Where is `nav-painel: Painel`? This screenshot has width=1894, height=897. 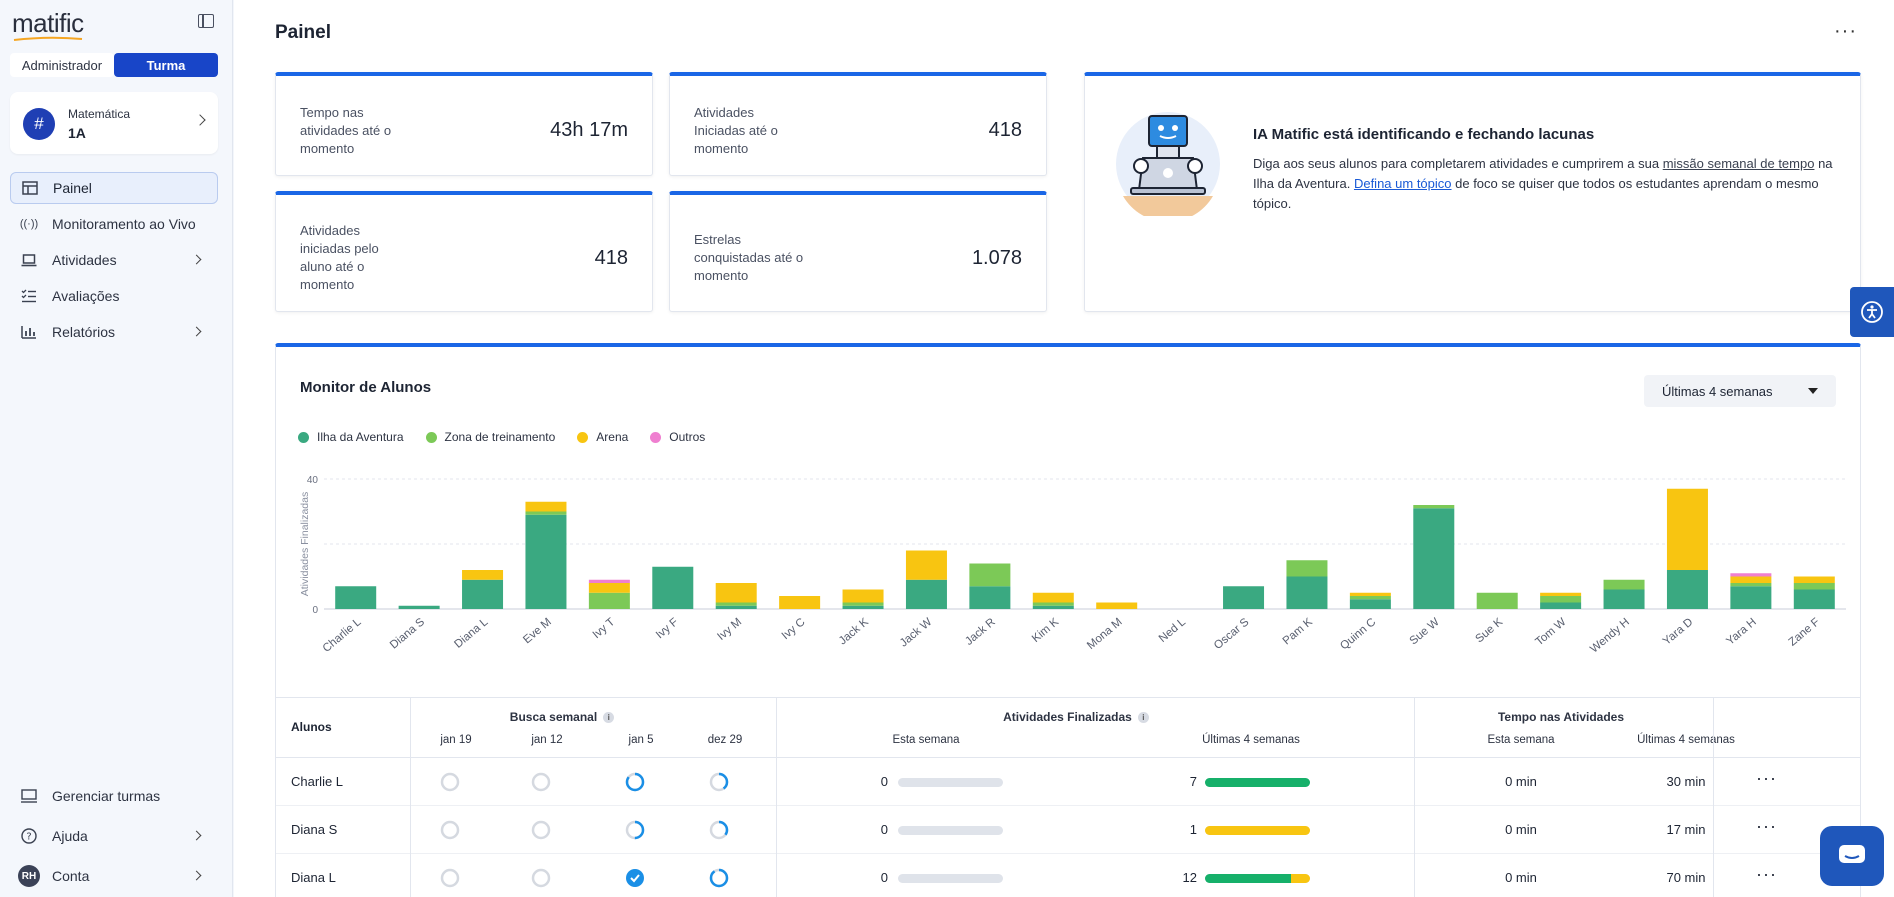
nav-painel: Painel is located at coordinates (114, 188).